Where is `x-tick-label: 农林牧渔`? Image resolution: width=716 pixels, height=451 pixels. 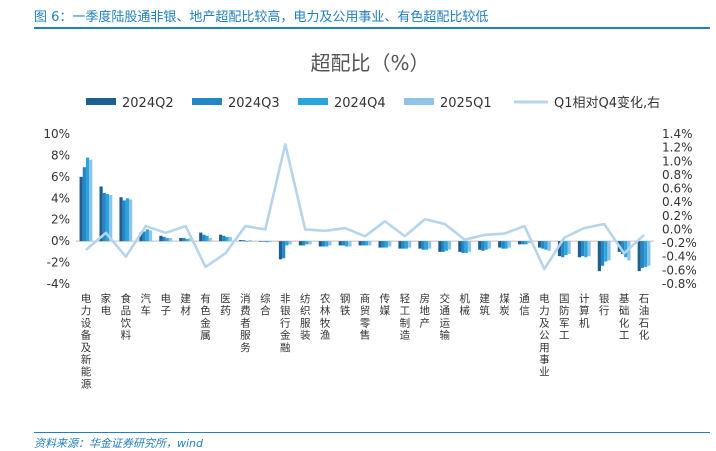
x-tick-label: 农林牧渔 is located at coordinates (325, 317).